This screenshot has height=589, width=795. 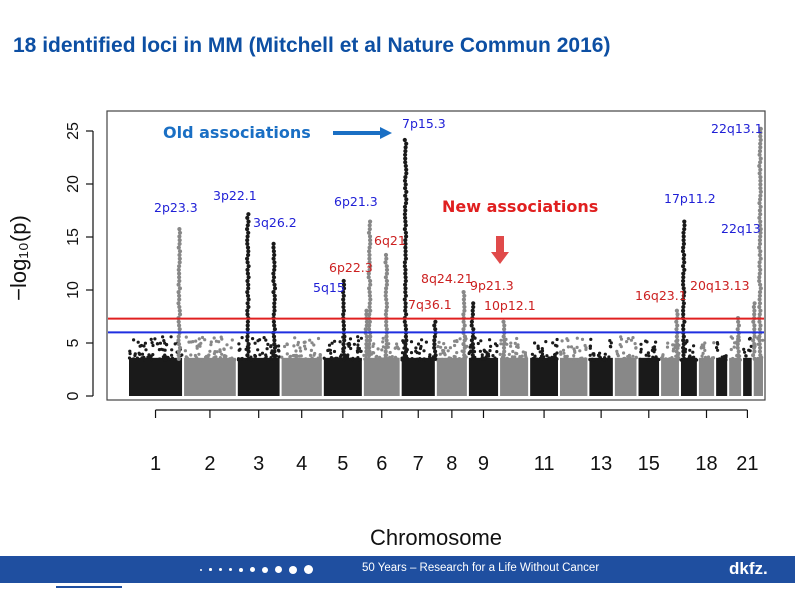 I want to click on peak-label-6q21: 6q21, so click(x=390, y=240).